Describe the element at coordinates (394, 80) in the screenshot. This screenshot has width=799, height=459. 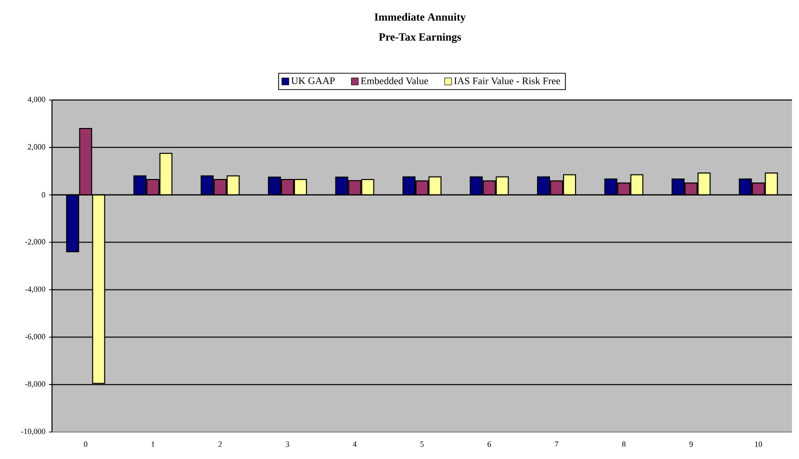
I see `legend-label: Embedded Value` at that location.